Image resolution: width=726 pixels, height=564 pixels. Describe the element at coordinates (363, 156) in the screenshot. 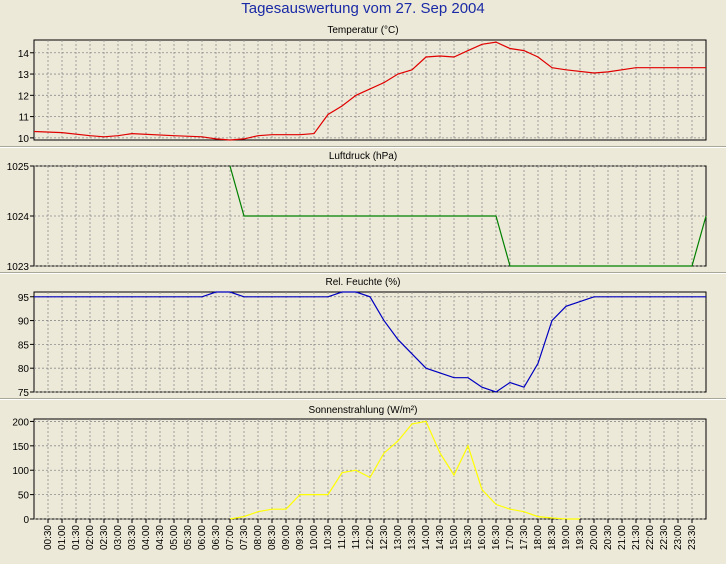

I see `chart-title: Luftdruck (hPa)` at that location.